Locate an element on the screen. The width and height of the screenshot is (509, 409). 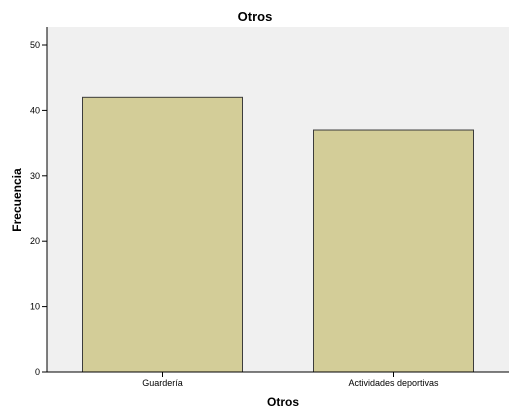
y-tick-label: 30 is located at coordinates (35, 176).